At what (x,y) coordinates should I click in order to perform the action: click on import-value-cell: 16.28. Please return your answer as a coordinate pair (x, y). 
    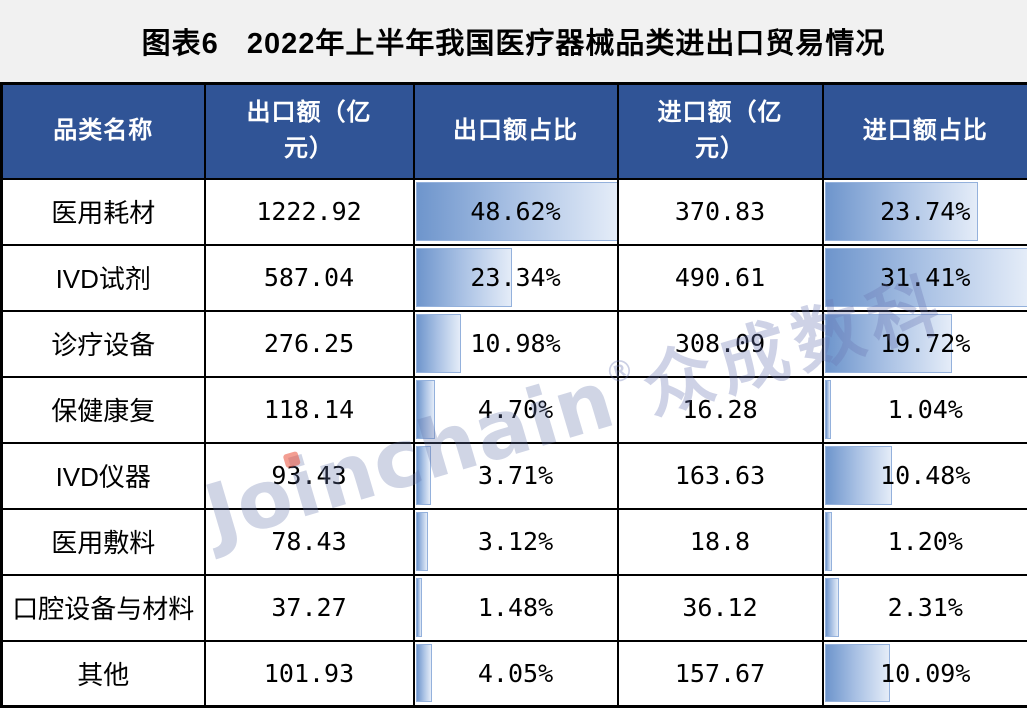
    Looking at the image, I should click on (720, 409).